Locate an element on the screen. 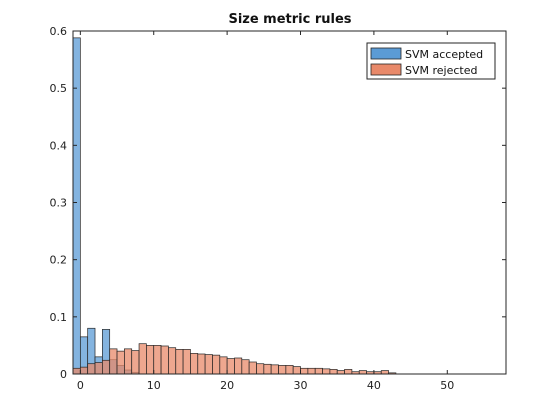 The height and width of the screenshot is (420, 560). x-tick-label-50: 50 is located at coordinates (447, 385).